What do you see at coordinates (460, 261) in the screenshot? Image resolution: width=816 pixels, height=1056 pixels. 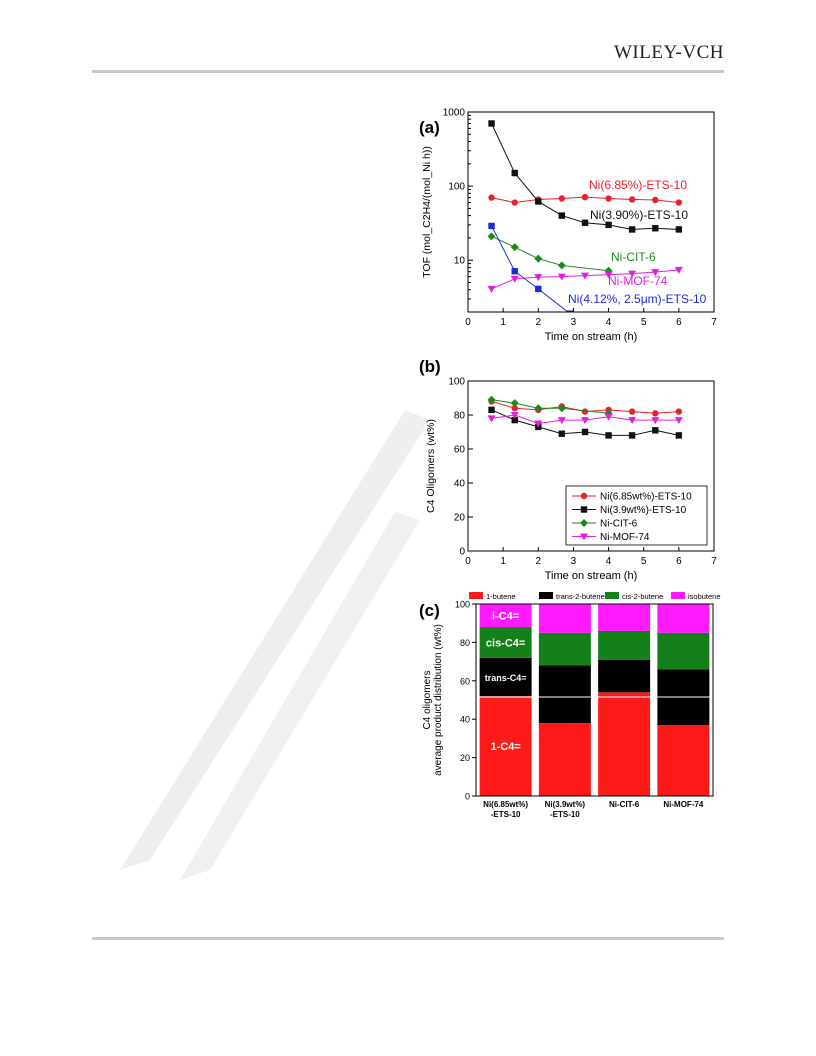 I see `y-tick-label: 10` at bounding box center [460, 261].